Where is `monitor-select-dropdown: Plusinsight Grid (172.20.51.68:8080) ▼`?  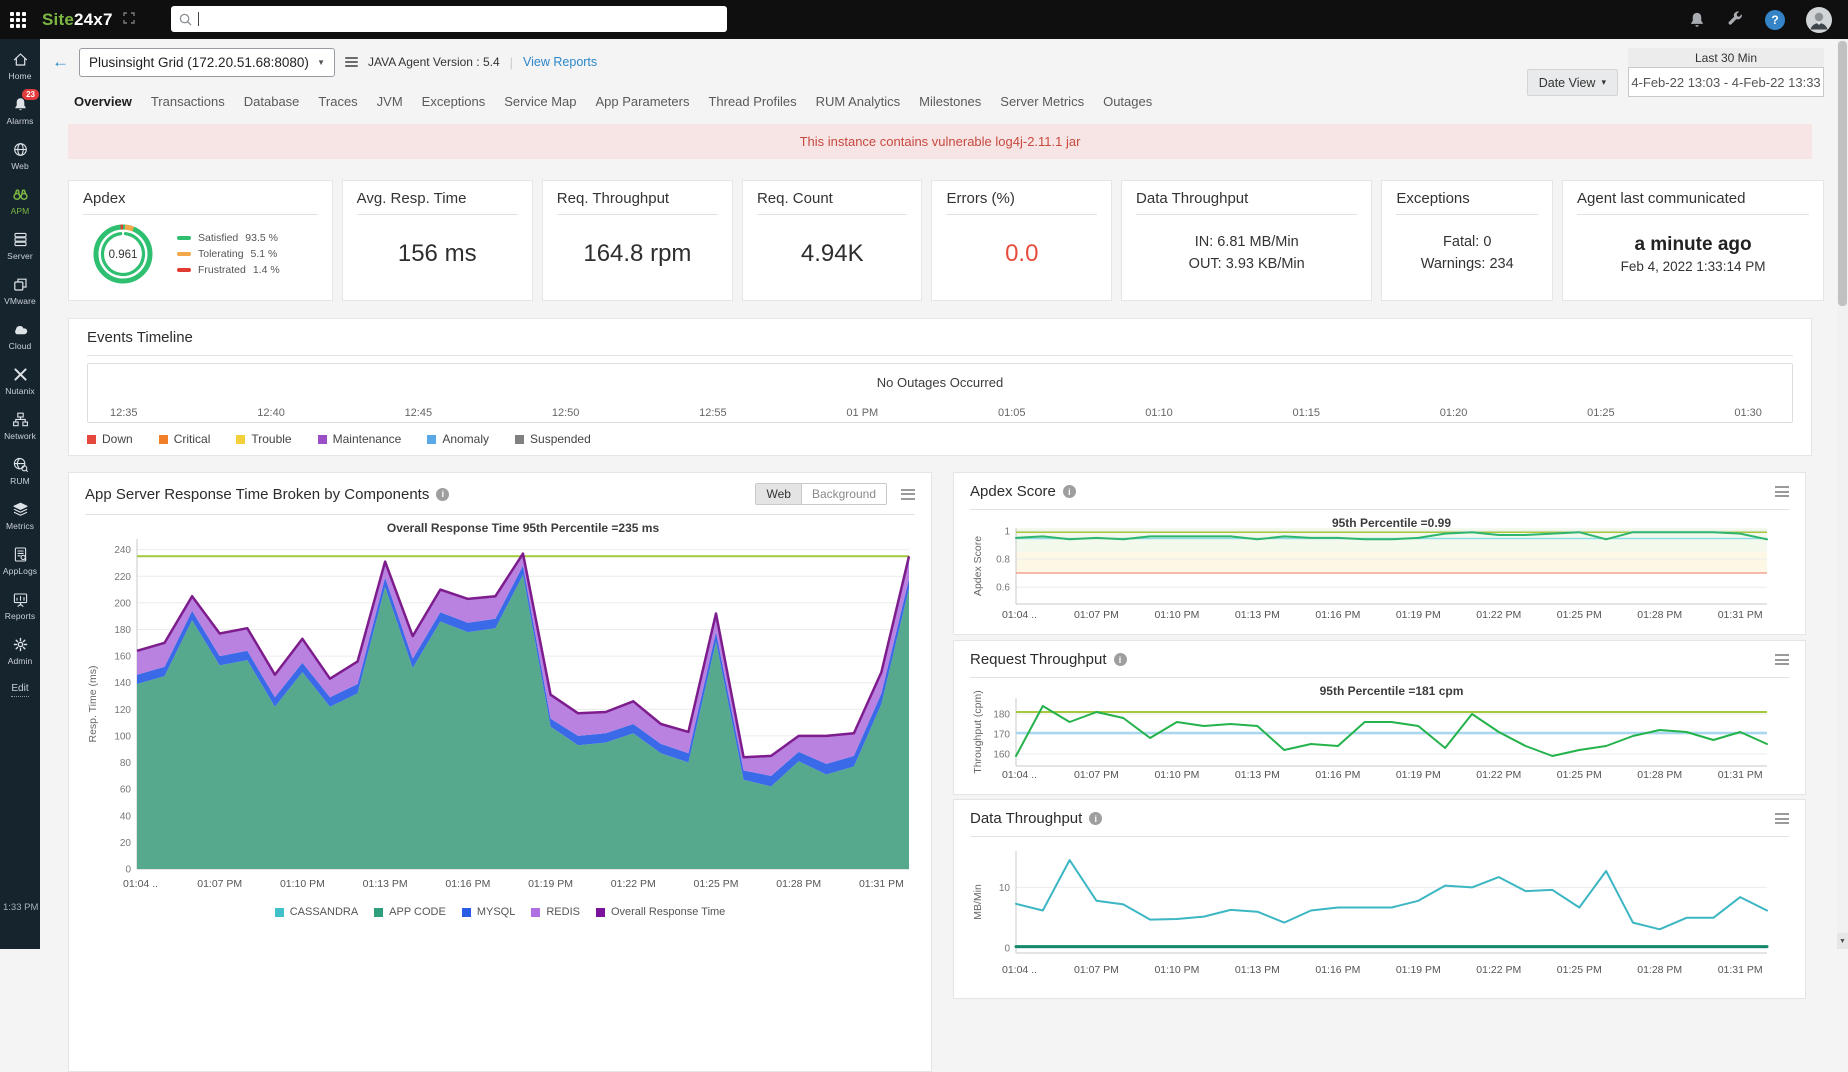 monitor-select-dropdown: Plusinsight Grid (172.20.51.68:8080) ▼ is located at coordinates (207, 62).